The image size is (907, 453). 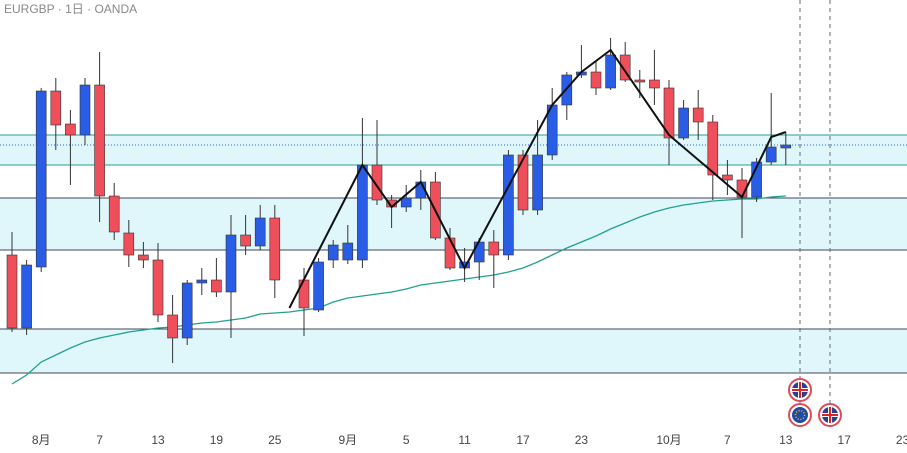 What do you see at coordinates (217, 440) in the screenshot?
I see `x-tick-label: 19` at bounding box center [217, 440].